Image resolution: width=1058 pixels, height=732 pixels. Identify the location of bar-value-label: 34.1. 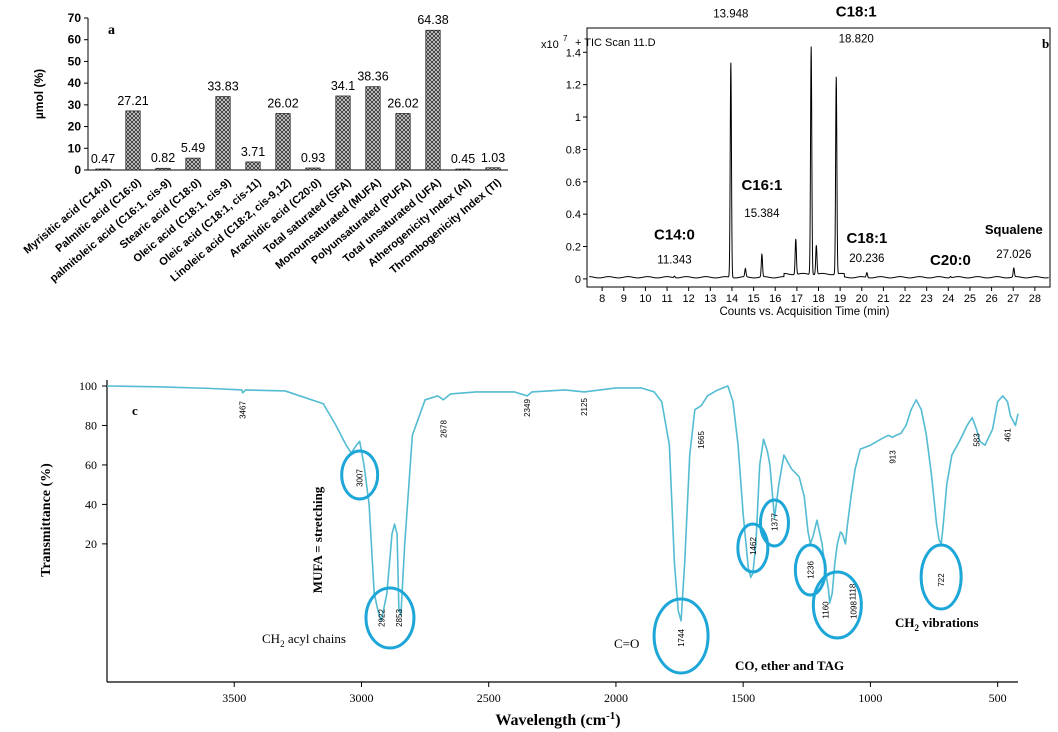
(343, 86).